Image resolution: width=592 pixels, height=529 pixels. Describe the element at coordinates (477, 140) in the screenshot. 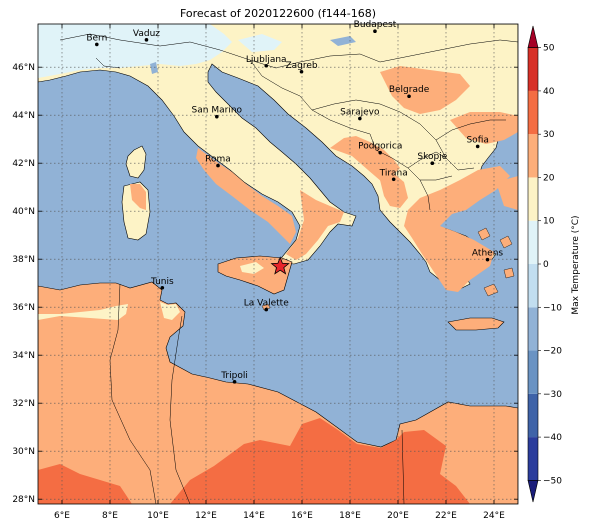

I see `city-label: Sofia` at that location.